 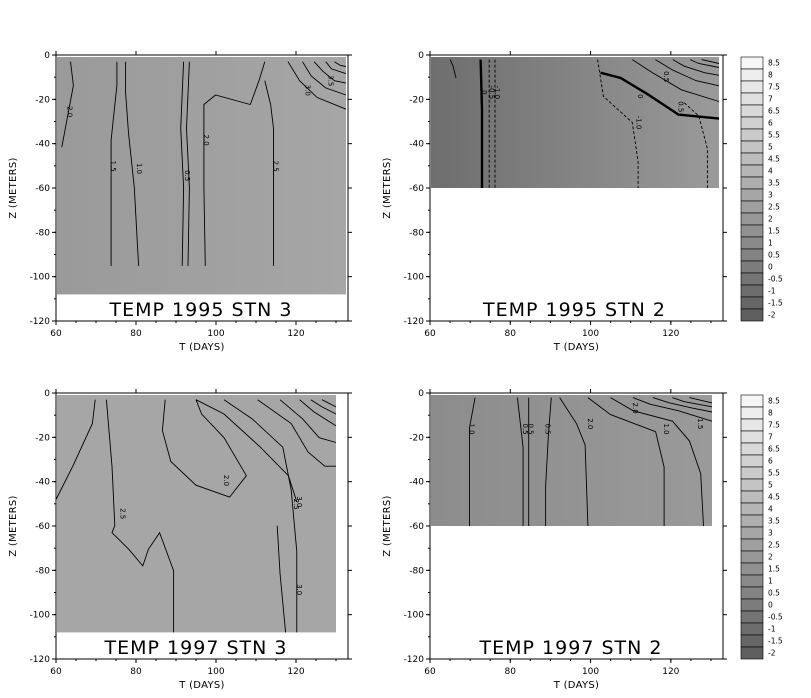 I want to click on contour-label: -1.0, so click(x=497, y=93).